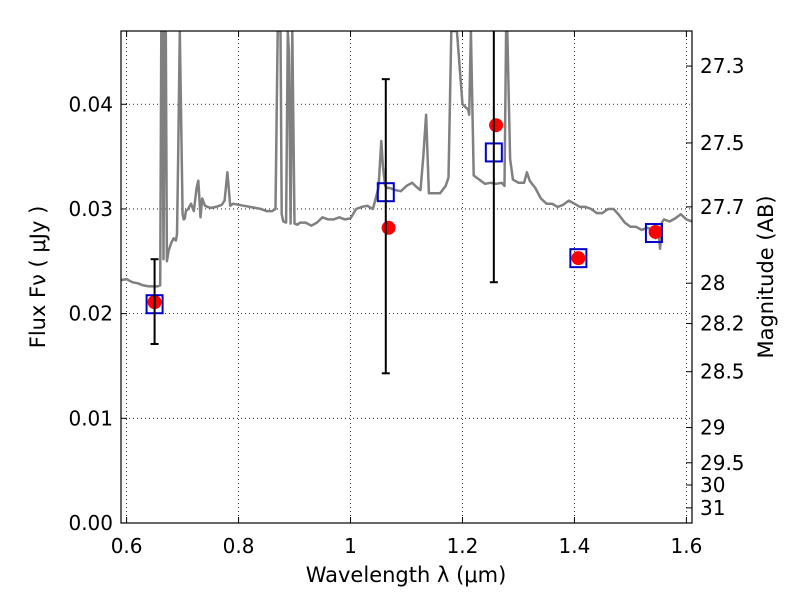 This screenshot has width=800, height=604. Describe the element at coordinates (350, 546) in the screenshot. I see `x-tick-label: 1` at that location.